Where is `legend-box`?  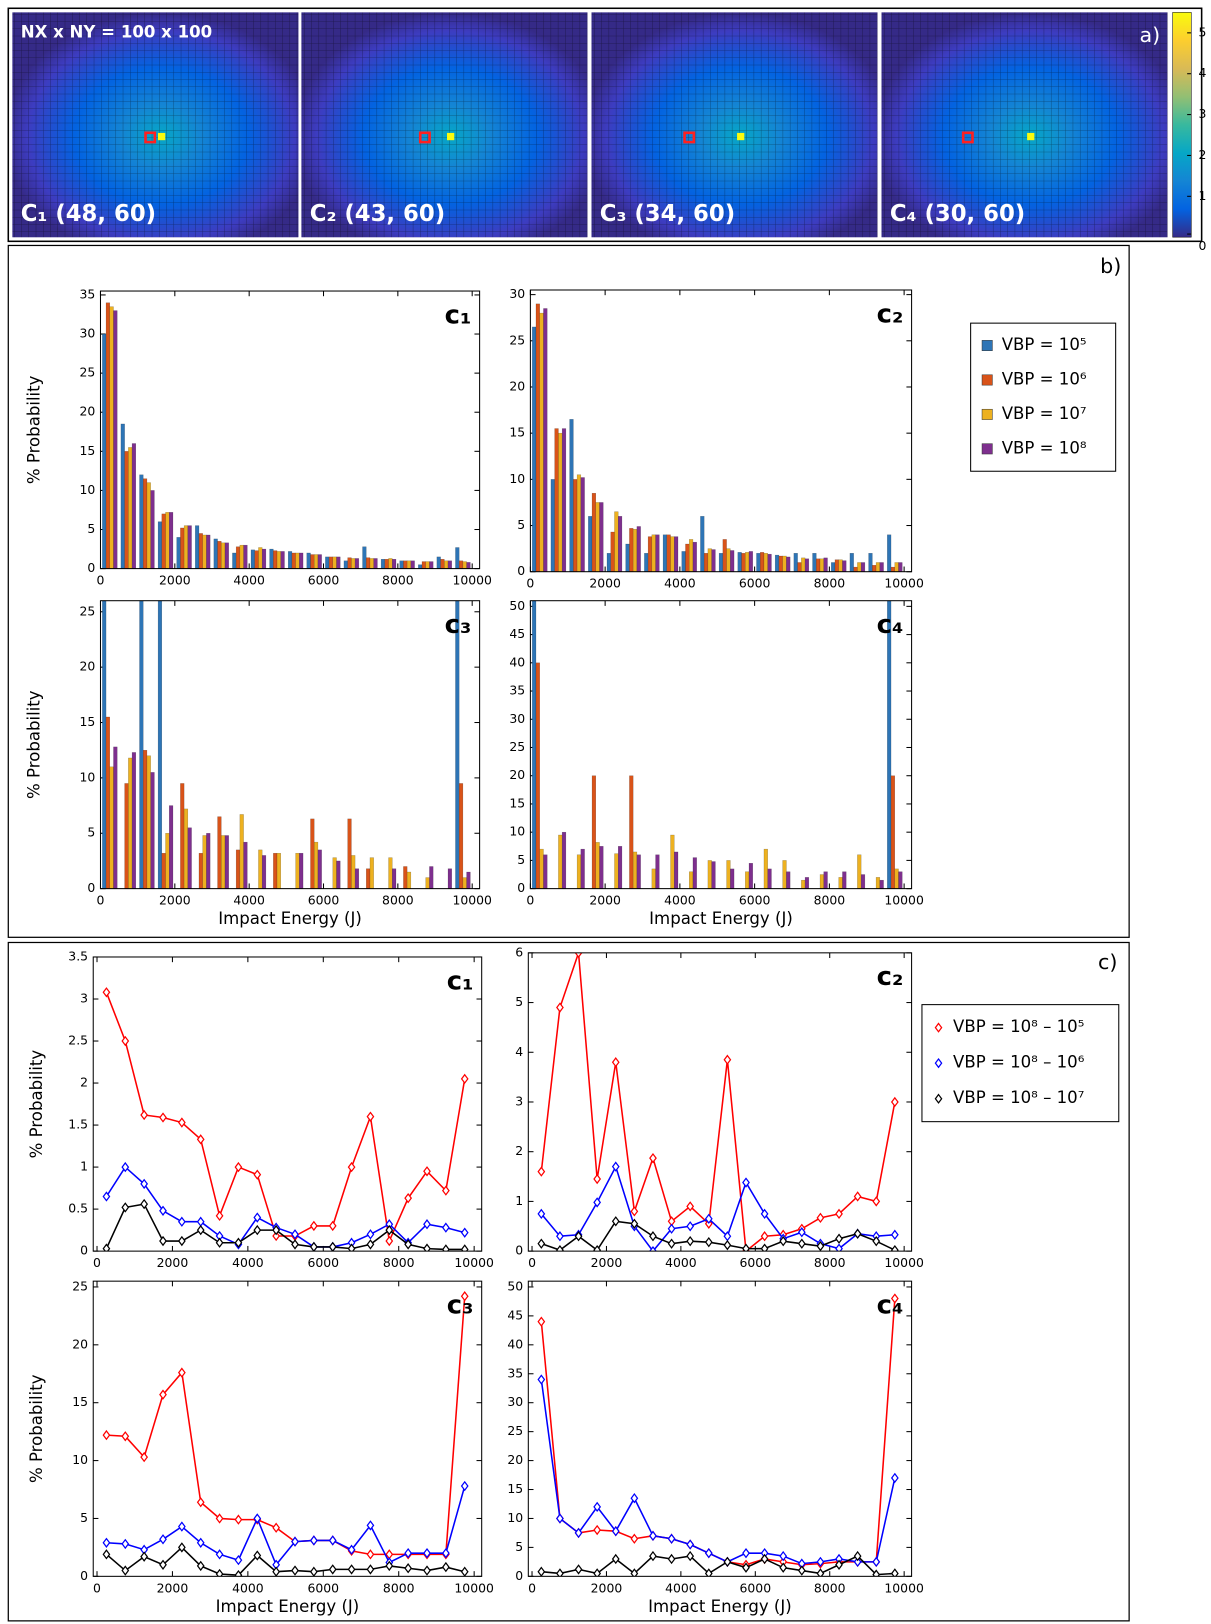
legend-box is located at coordinates (1043, 397).